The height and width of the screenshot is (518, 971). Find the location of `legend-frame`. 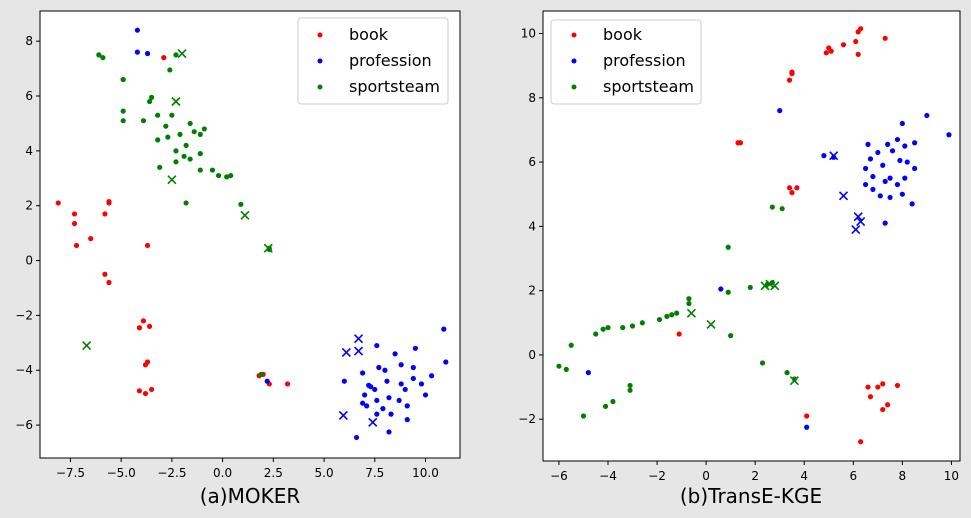

legend-frame is located at coordinates (626, 62).